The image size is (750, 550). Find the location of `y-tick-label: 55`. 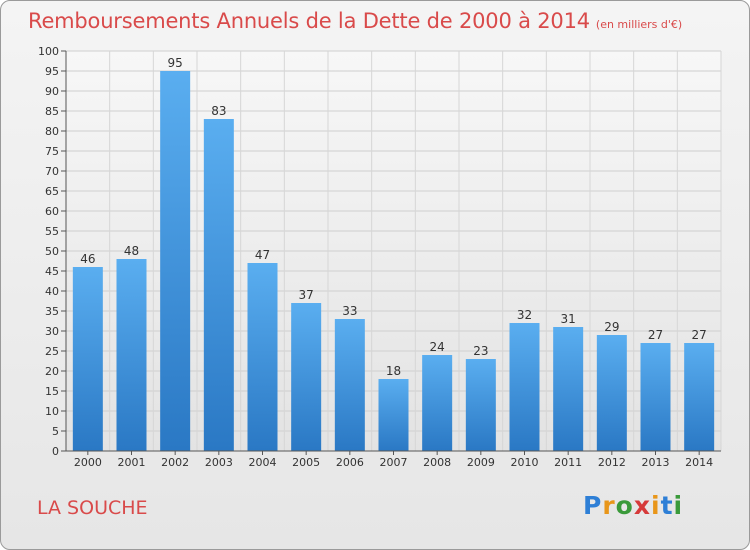

y-tick-label: 55 is located at coordinates (52, 231).